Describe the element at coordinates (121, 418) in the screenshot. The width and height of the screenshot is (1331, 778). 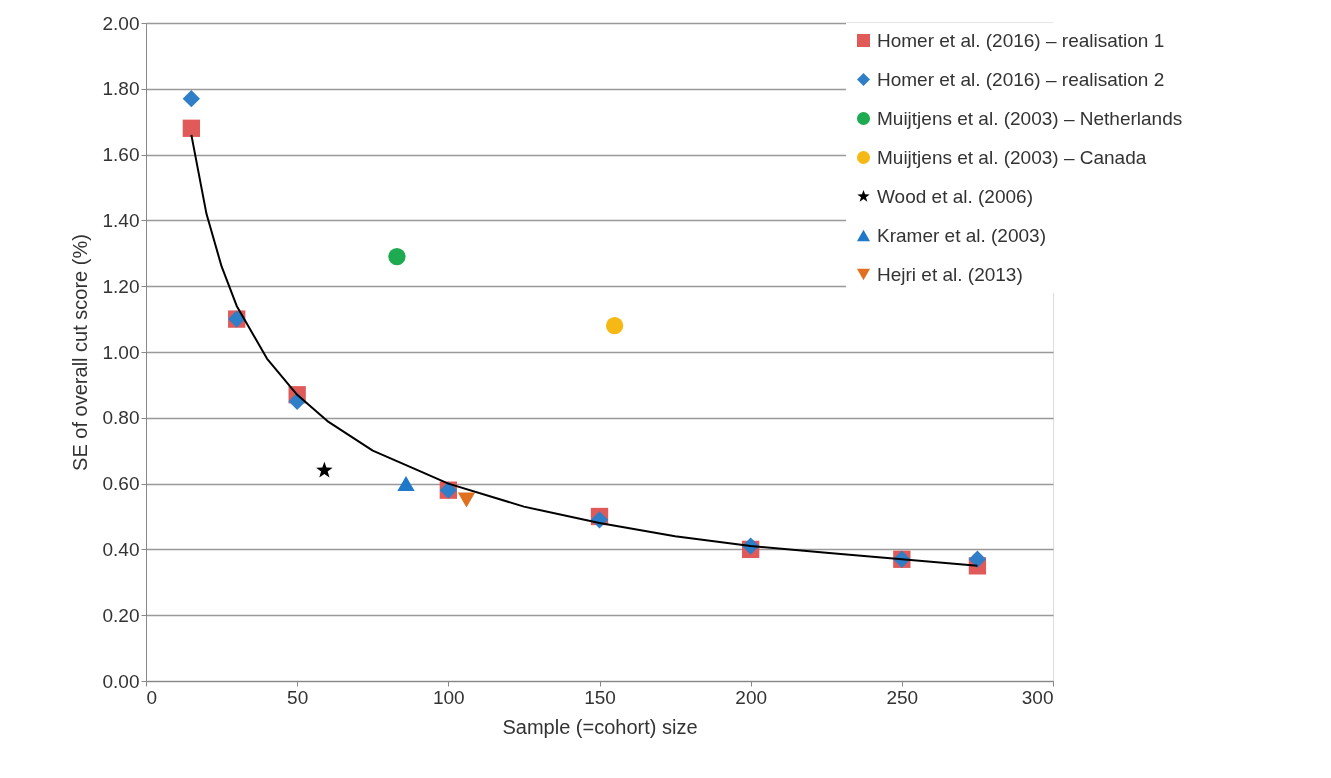
I see `y-tick-label: 0.80` at that location.